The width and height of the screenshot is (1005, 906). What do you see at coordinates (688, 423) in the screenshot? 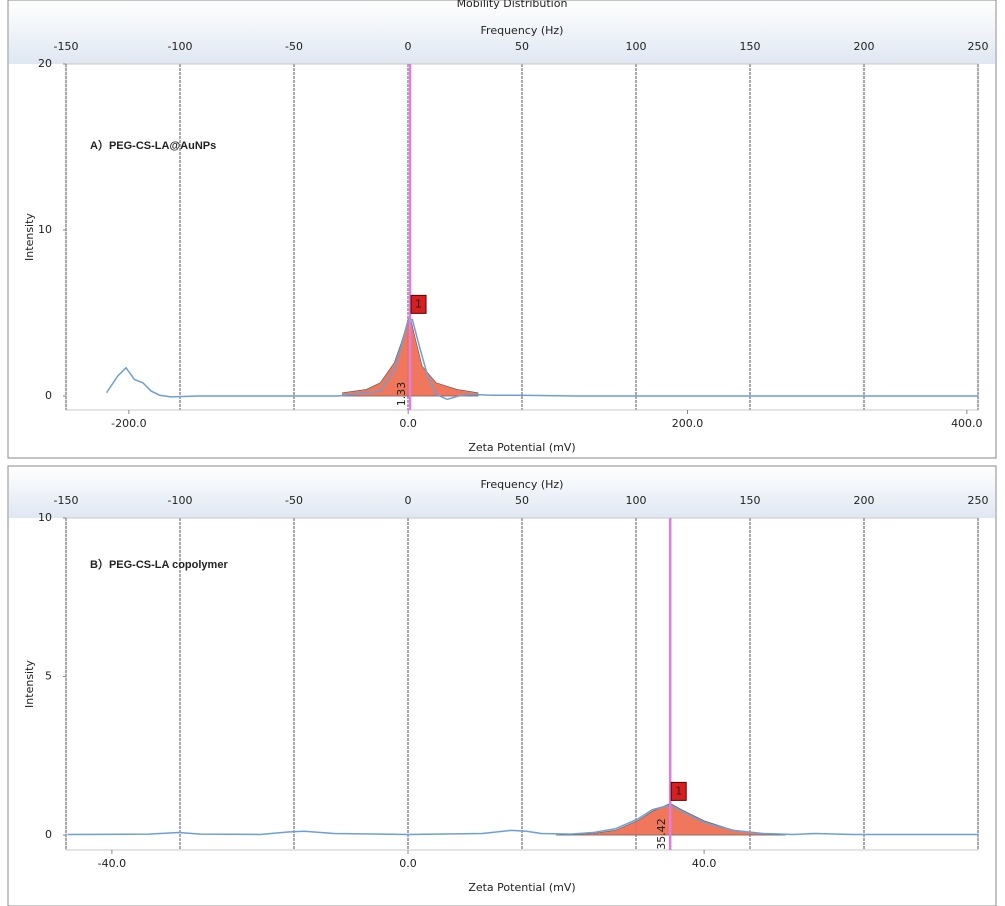
I see `x-tick-label: 200.0` at bounding box center [688, 423].